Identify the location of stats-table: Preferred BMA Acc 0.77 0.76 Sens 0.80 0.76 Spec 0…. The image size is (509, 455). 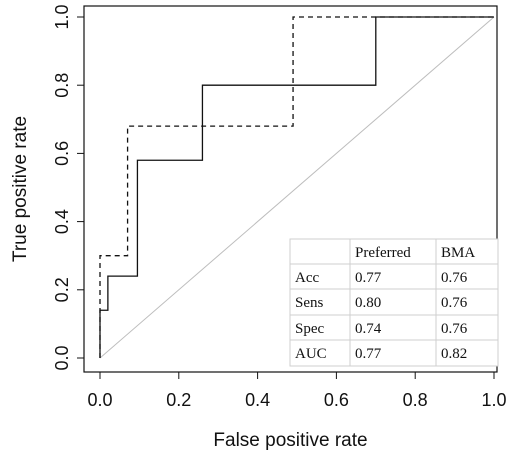
(394, 302).